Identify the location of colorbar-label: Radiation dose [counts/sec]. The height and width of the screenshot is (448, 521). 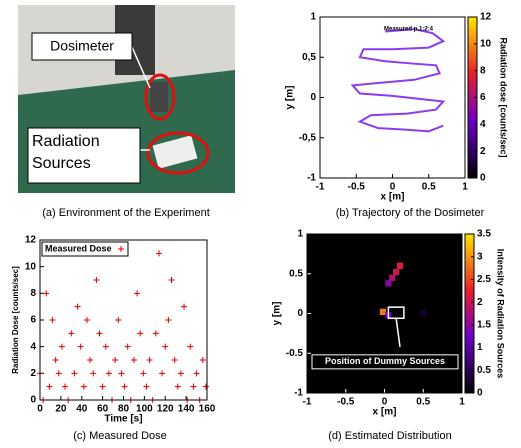
(504, 97).